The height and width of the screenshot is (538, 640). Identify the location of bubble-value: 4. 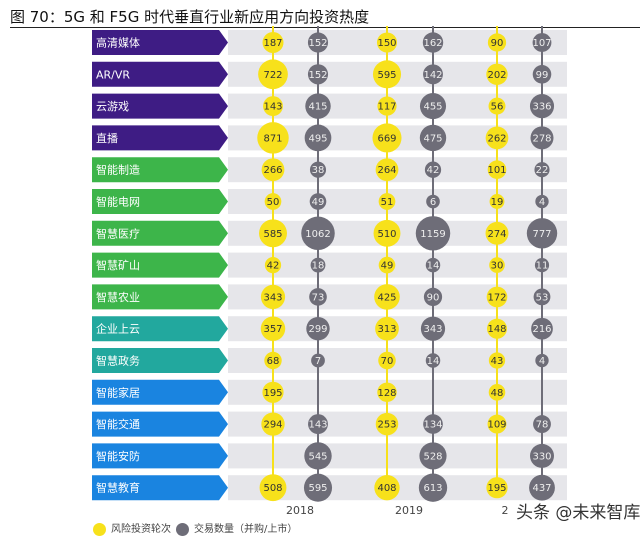
(542, 202).